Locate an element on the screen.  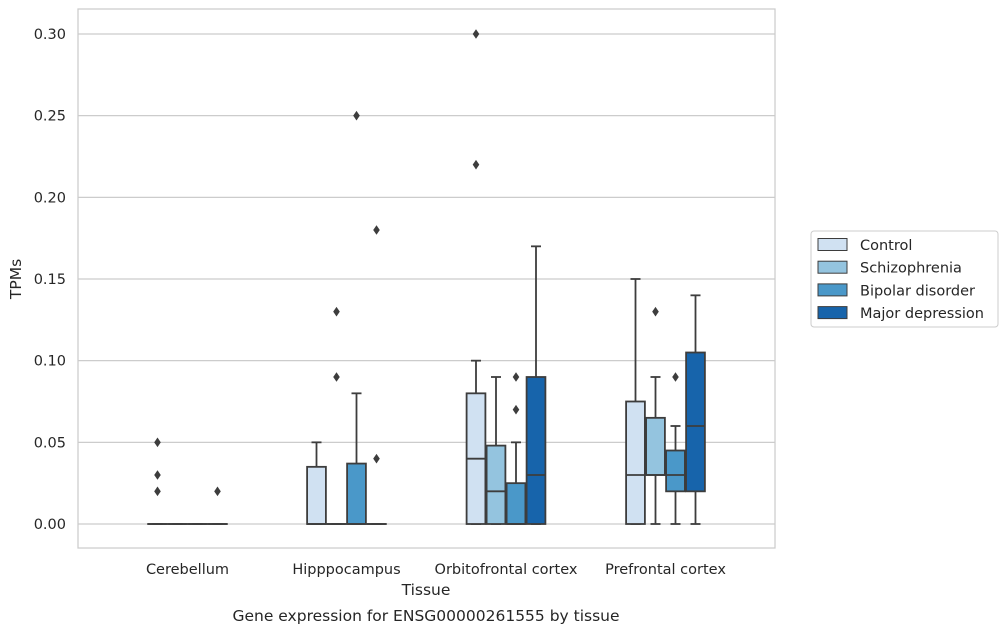
y-tick-label: 0.20 is located at coordinates (50, 198).